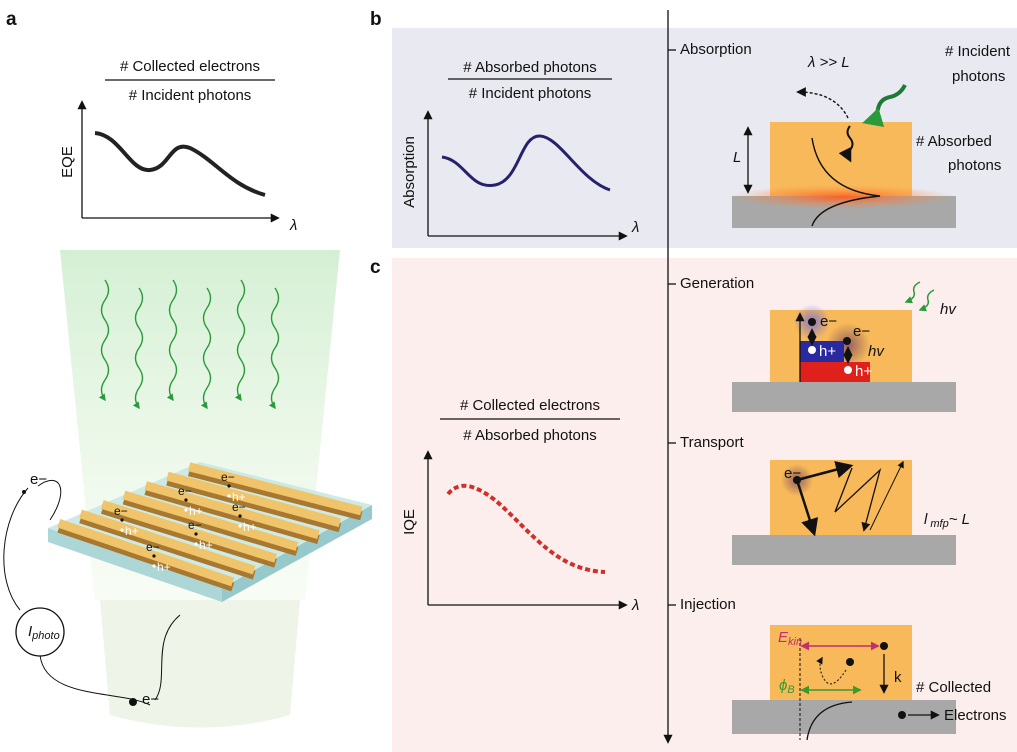 The image size is (1017, 752). What do you see at coordinates (717, 283) in the screenshot?
I see `stage-label: Generation` at bounding box center [717, 283].